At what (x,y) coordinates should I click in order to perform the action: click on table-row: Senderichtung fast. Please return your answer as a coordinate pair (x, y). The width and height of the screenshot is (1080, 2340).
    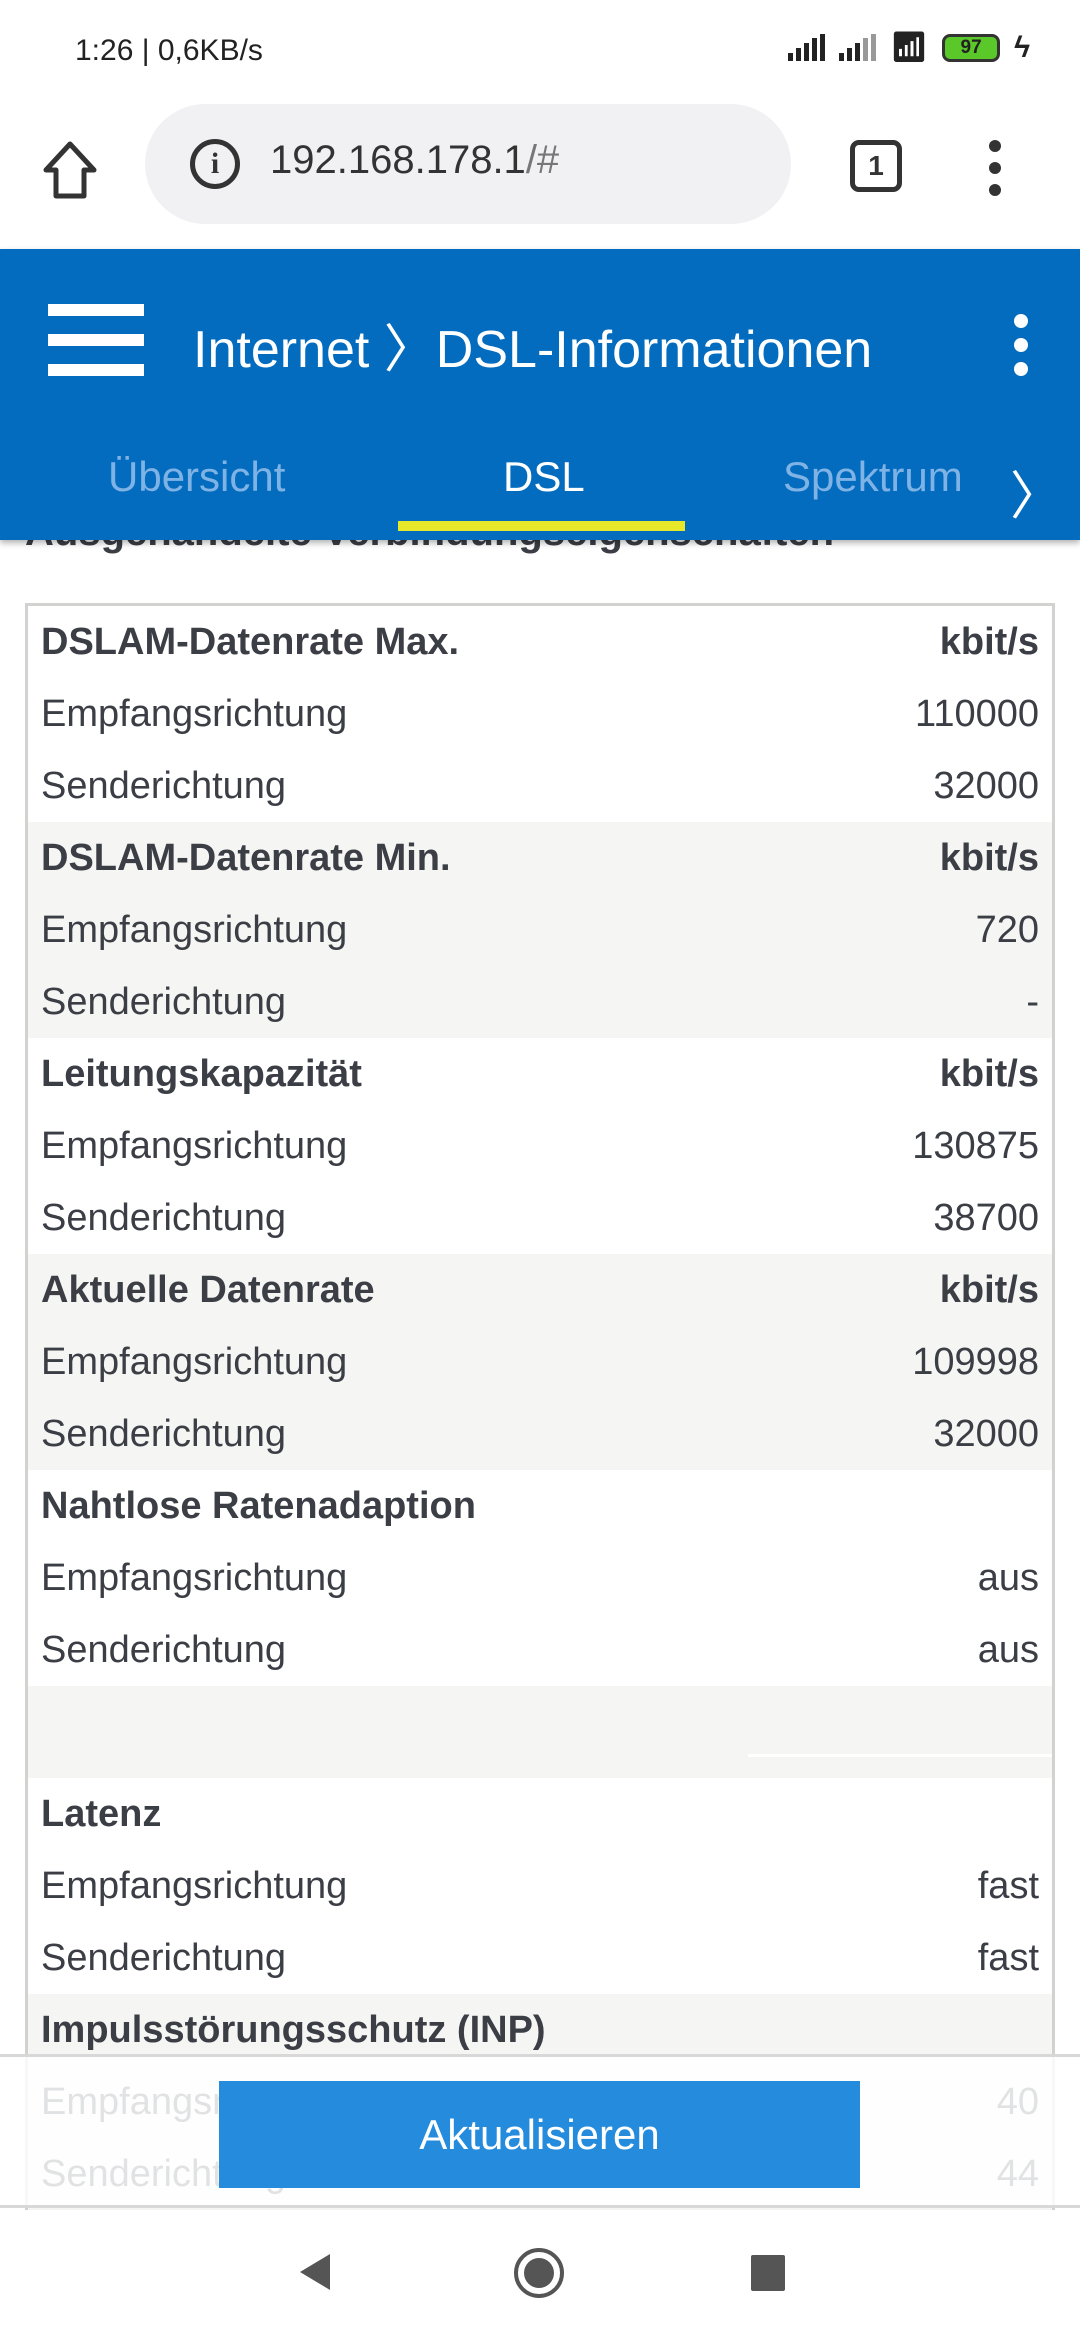
    Looking at the image, I should click on (540, 1958).